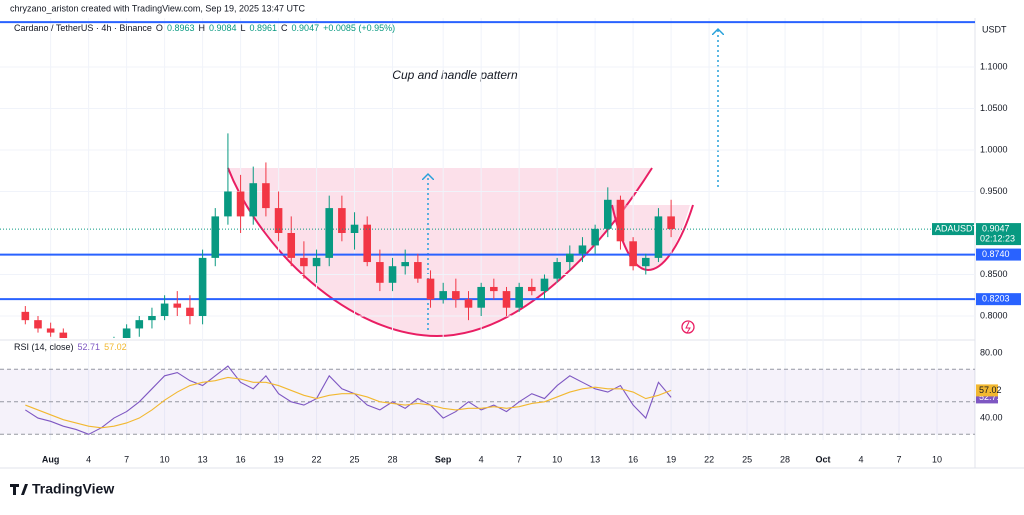 The image size is (1024, 515). I want to click on legend-part: 0.9084, so click(223, 28).